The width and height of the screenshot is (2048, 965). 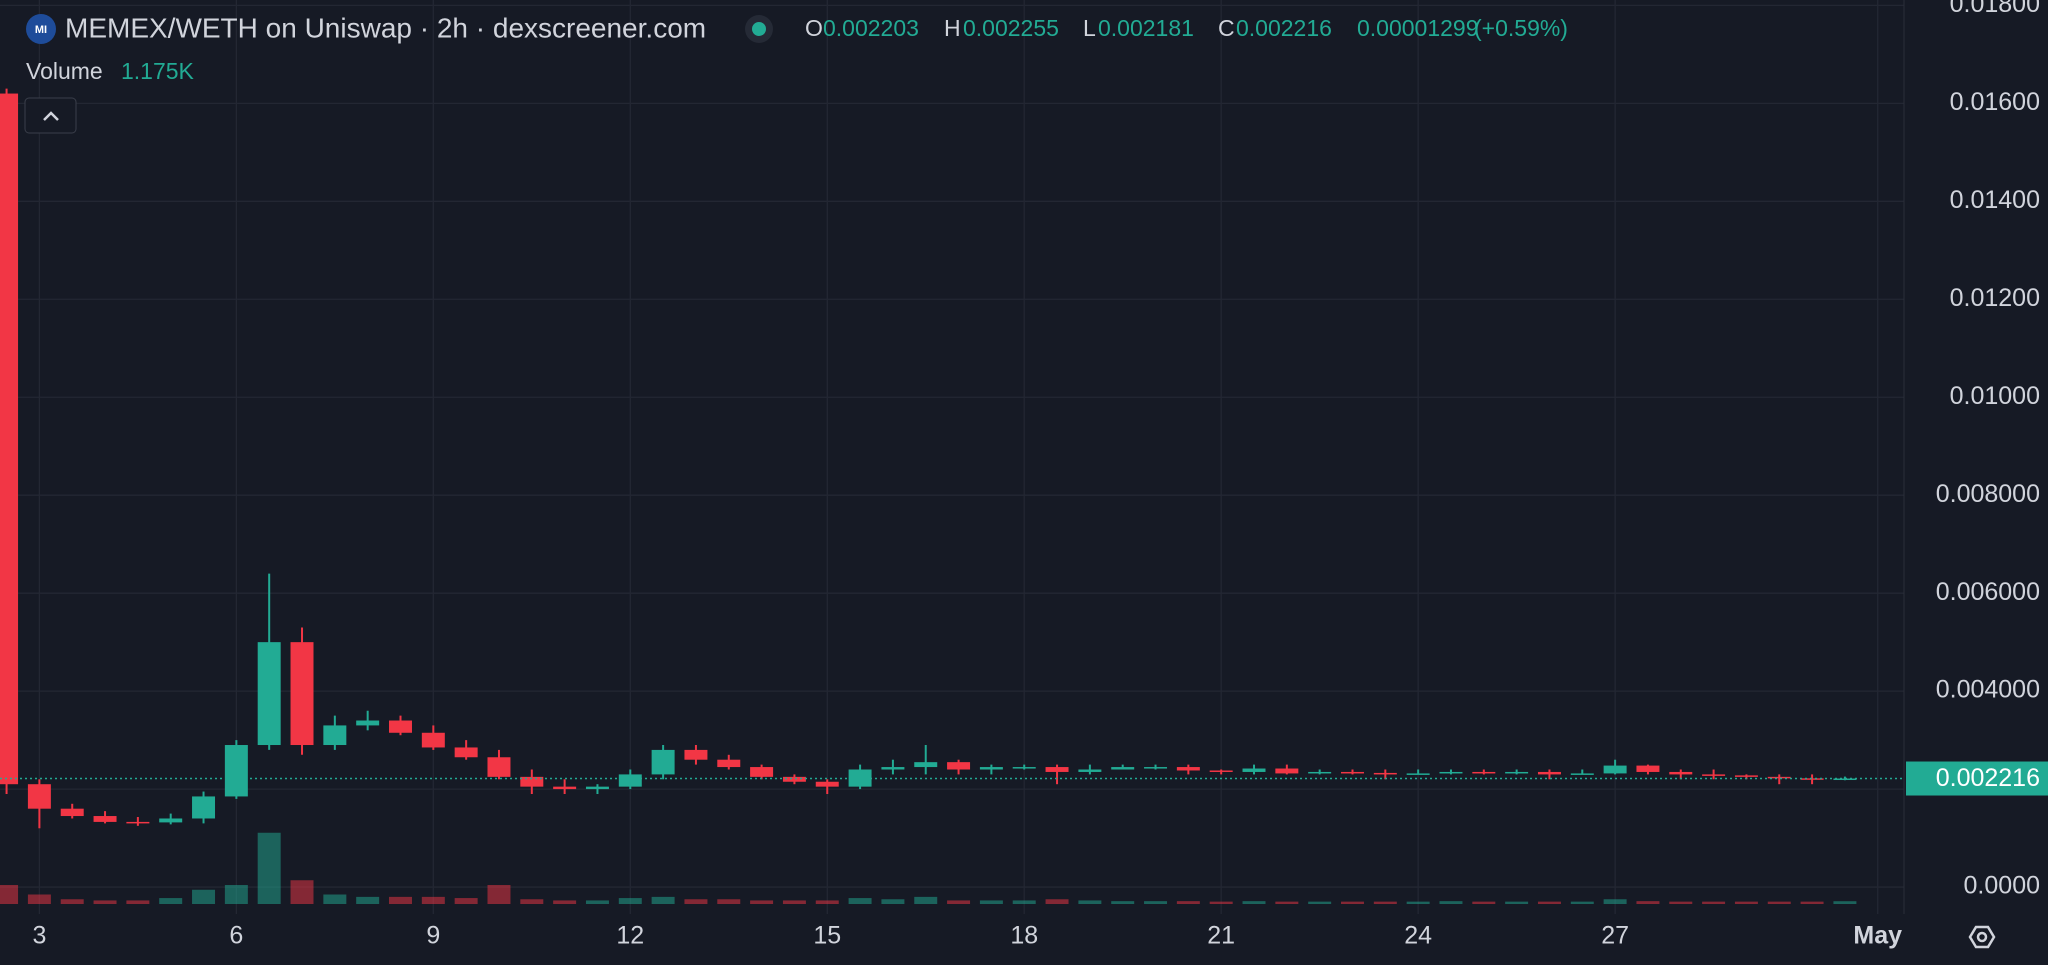 I want to click on close-label: C, so click(x=1226, y=28).